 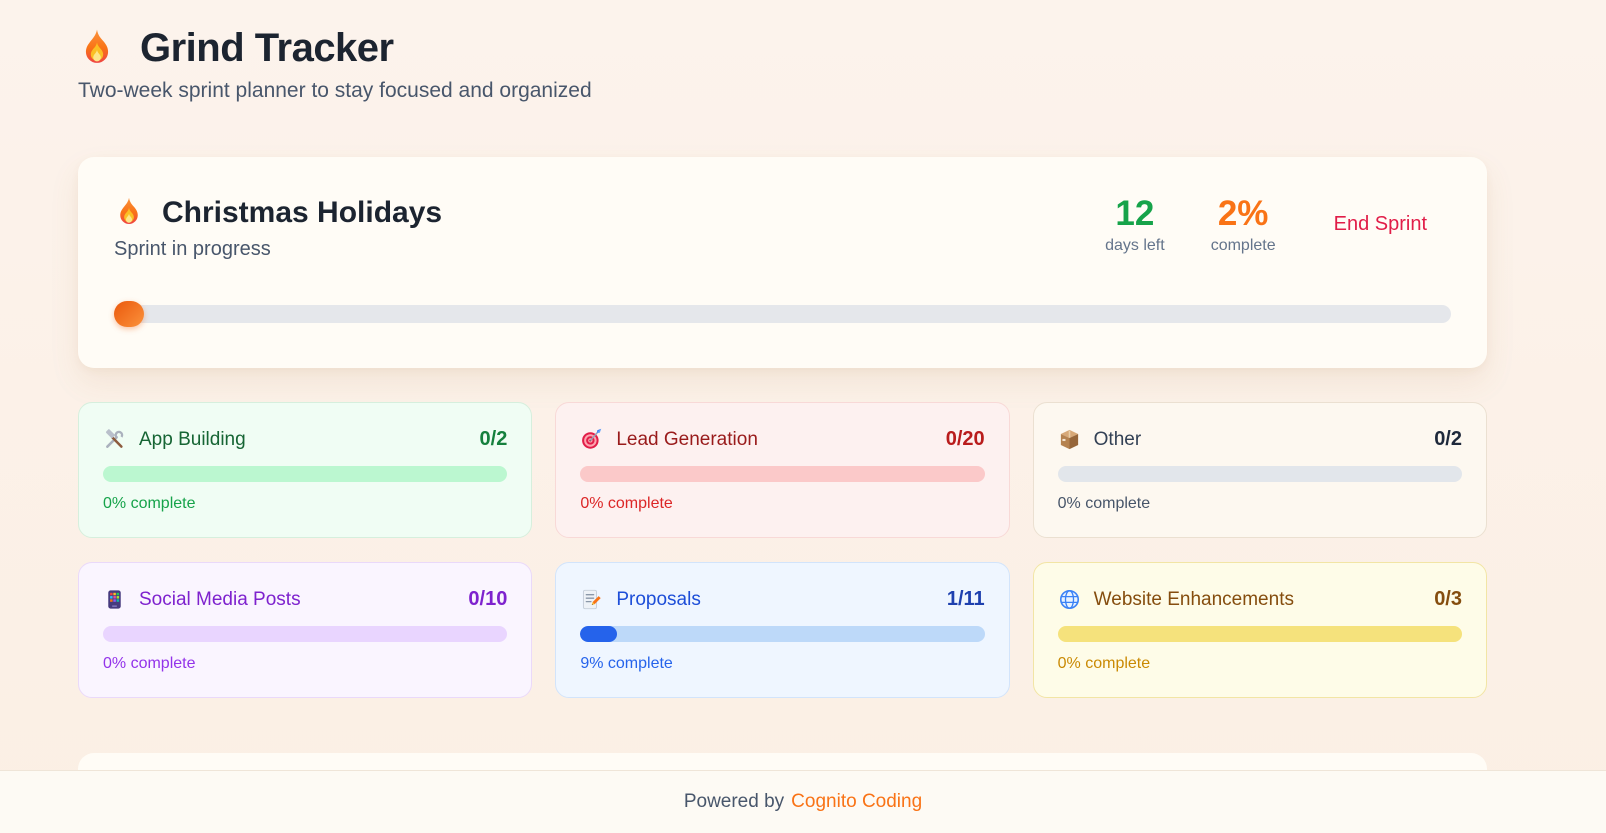 What do you see at coordinates (591, 599) in the screenshot?
I see `memo-icon` at bounding box center [591, 599].